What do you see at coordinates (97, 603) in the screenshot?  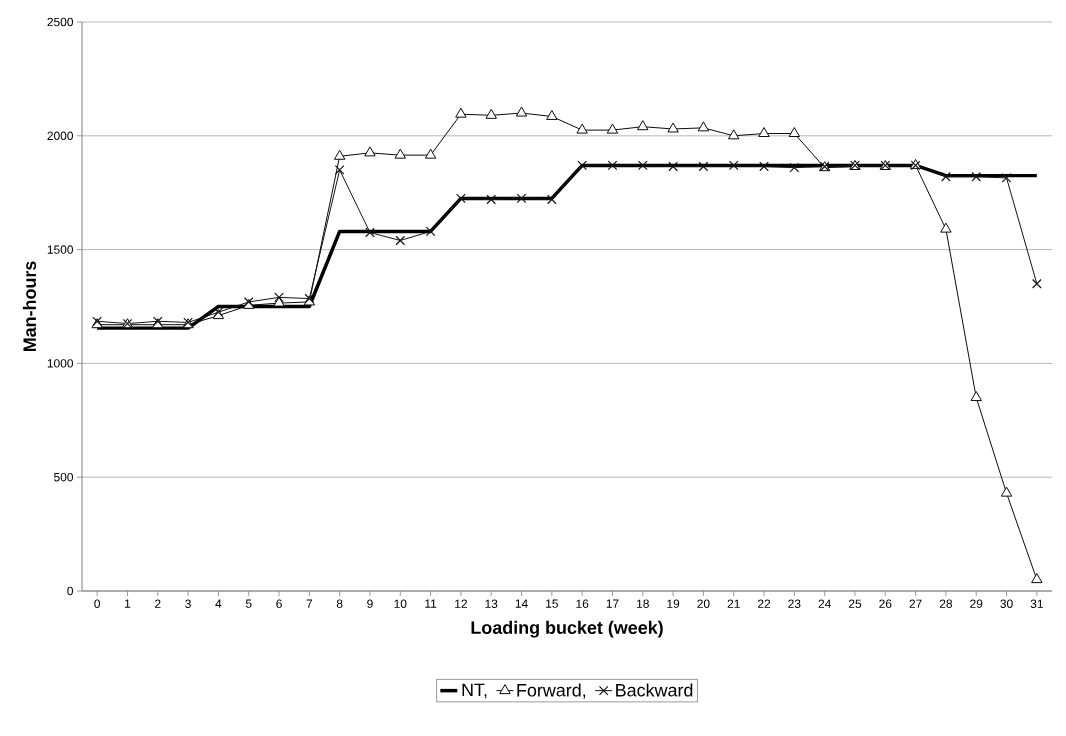 I see `x-tick-label: 0` at bounding box center [97, 603].